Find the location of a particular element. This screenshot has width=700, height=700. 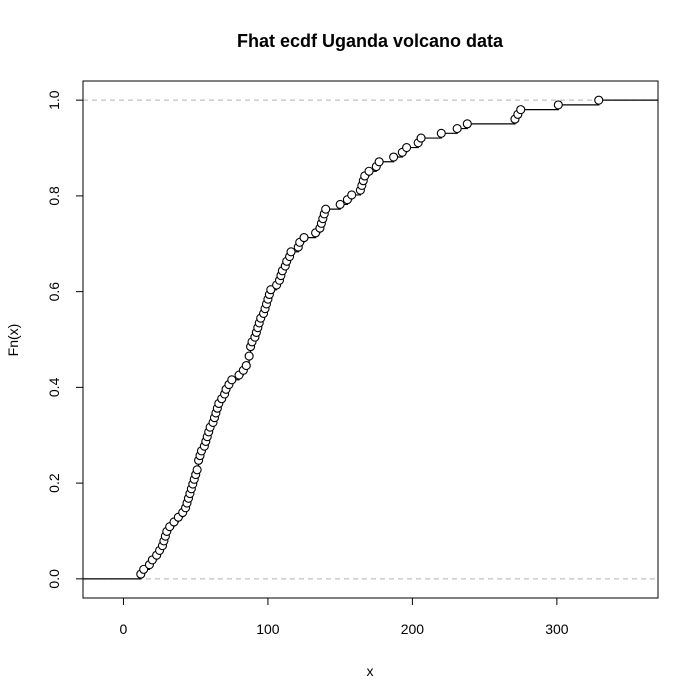

y-tick-label: 0.0 is located at coordinates (54, 579).